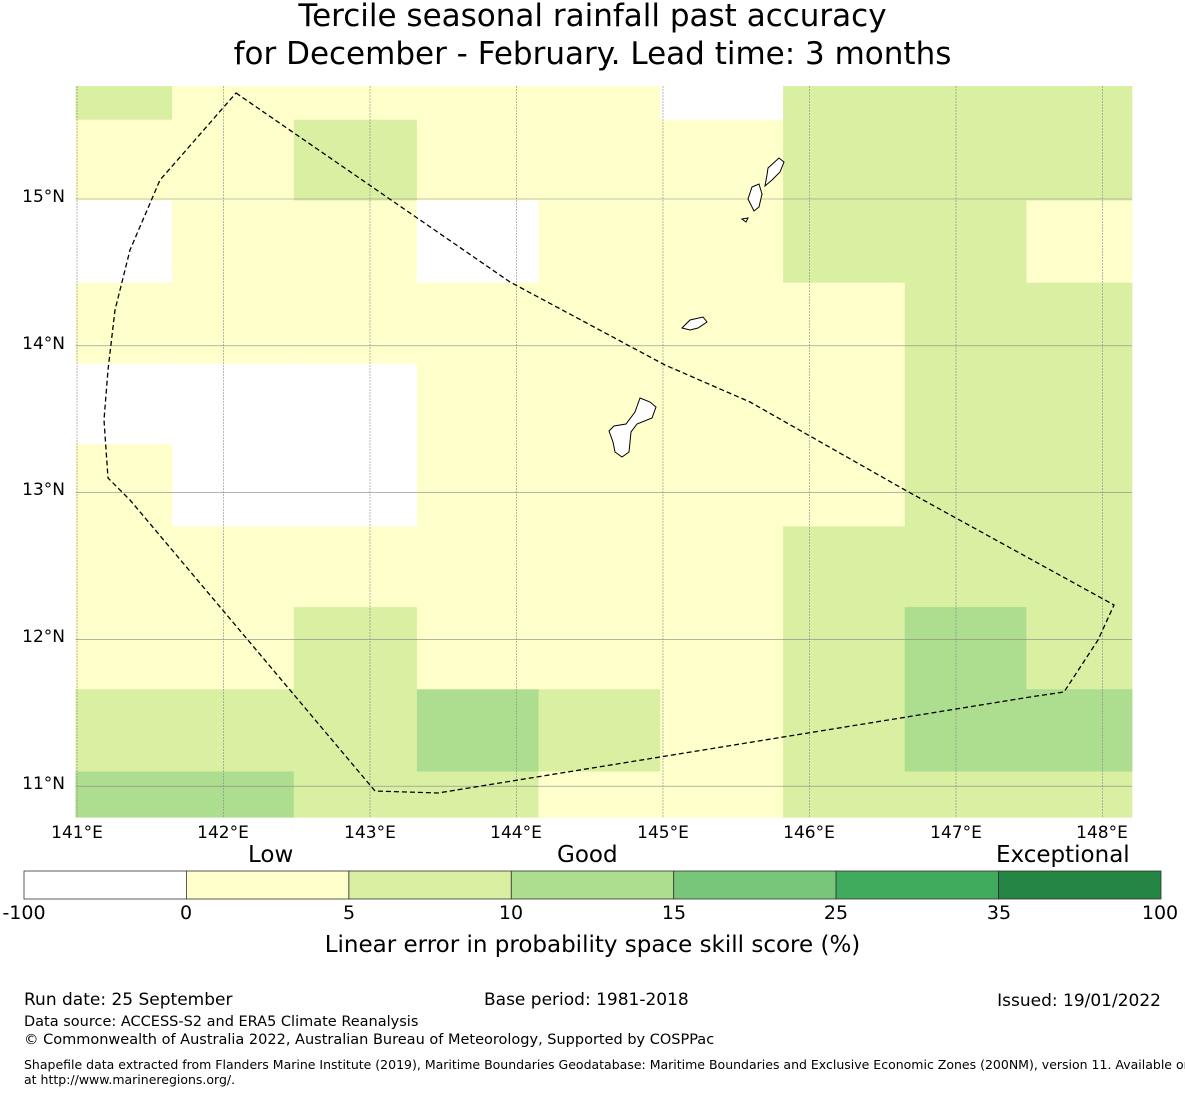 The image size is (1185, 1095). I want to click on island-aguijan, so click(744, 220).